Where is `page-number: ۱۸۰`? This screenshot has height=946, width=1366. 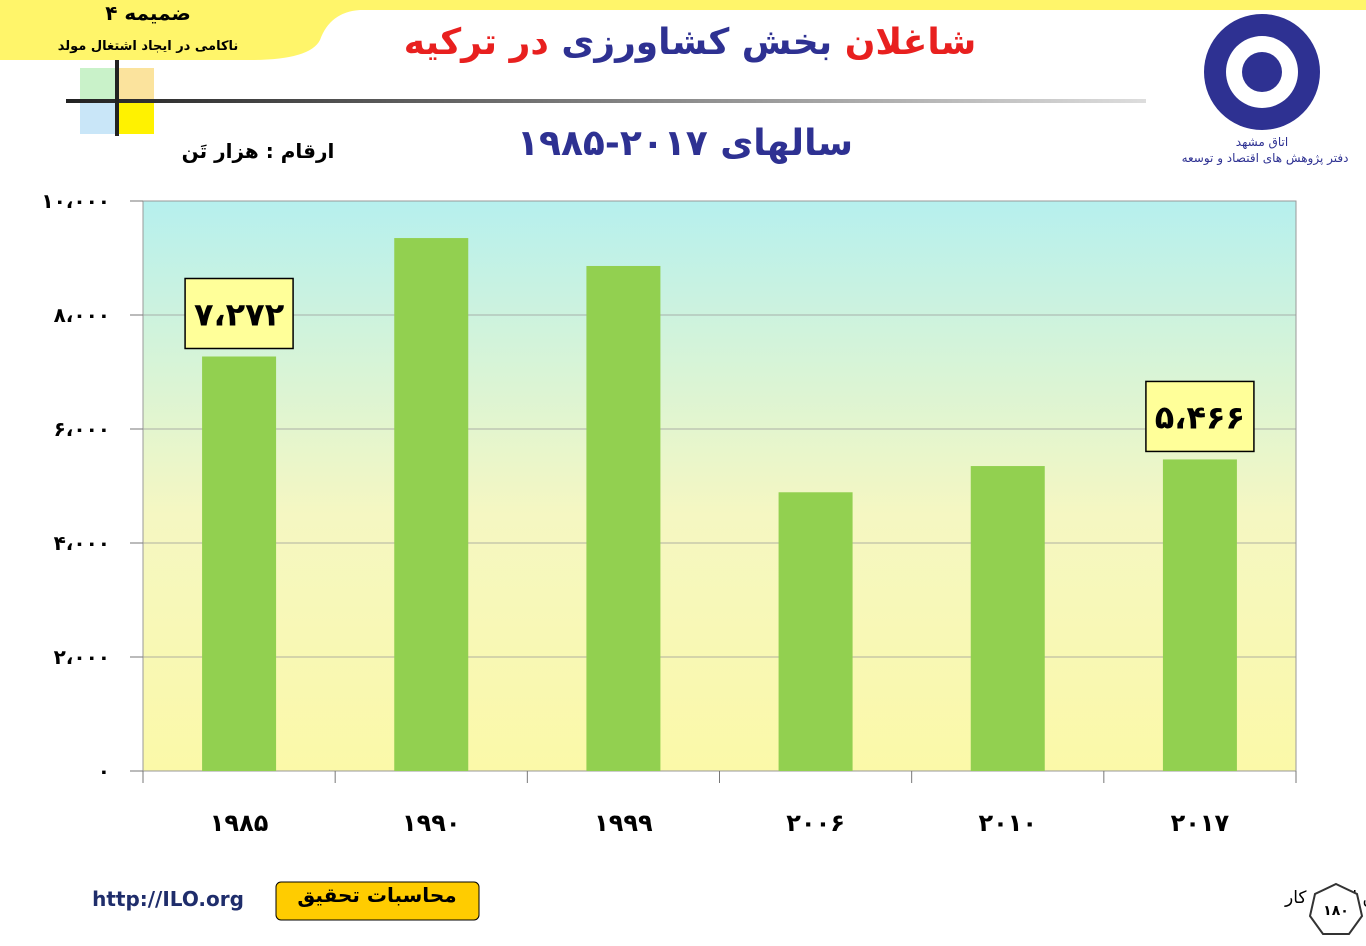
page-number: ۱۸۰ is located at coordinates (1336, 911).